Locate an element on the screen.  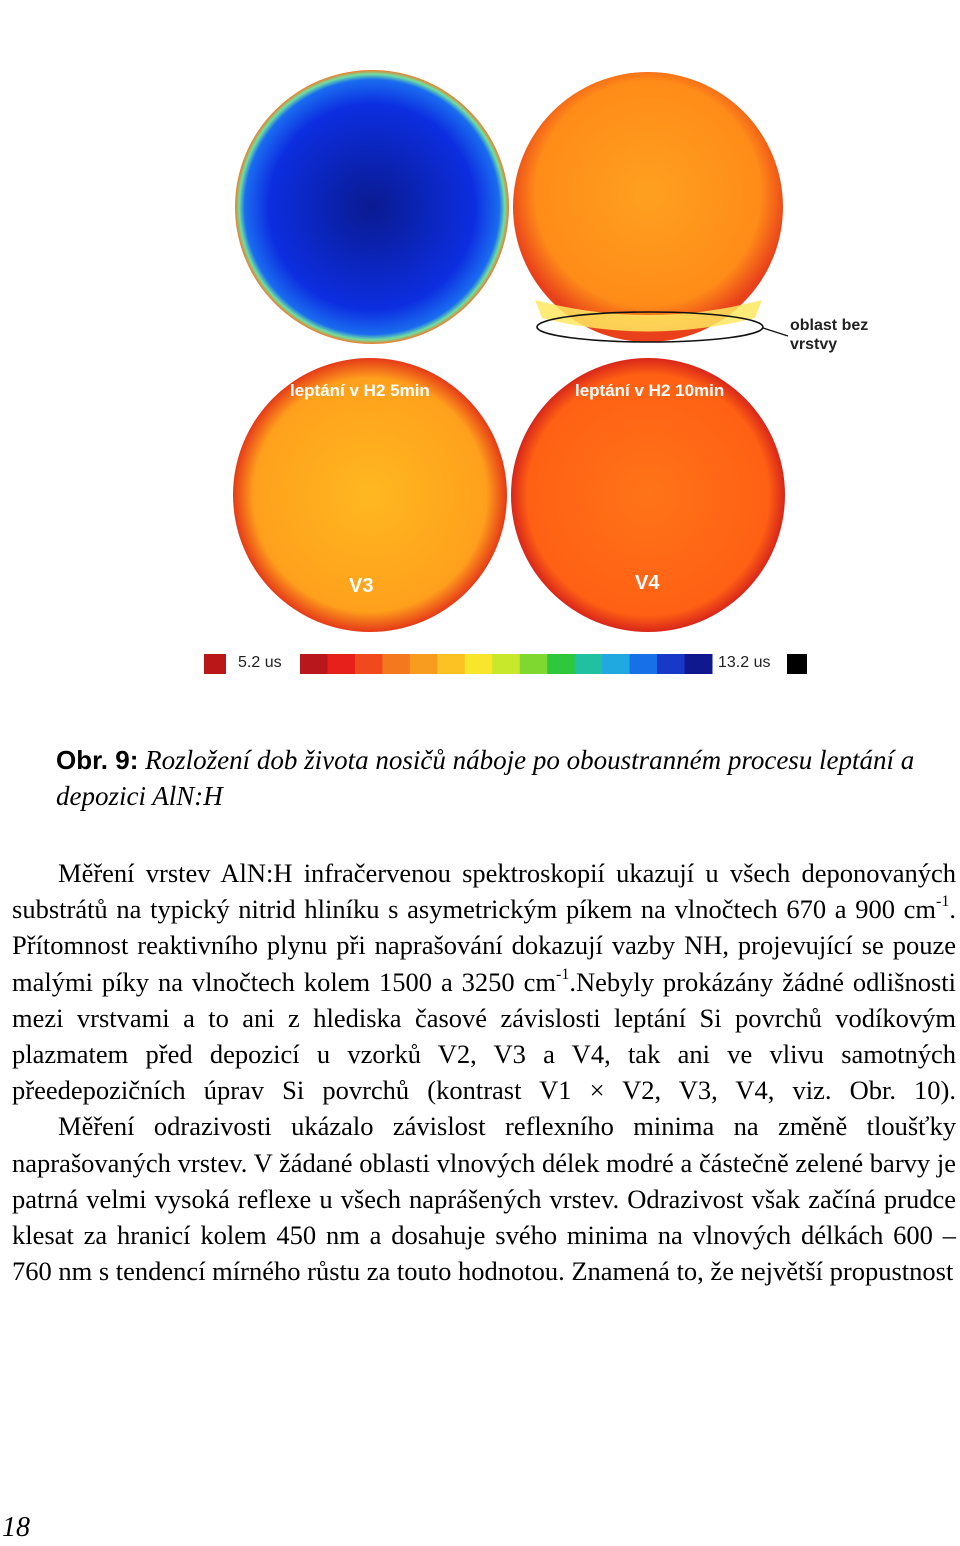
uncoated-area-ellipse is located at coordinates (650, 327).